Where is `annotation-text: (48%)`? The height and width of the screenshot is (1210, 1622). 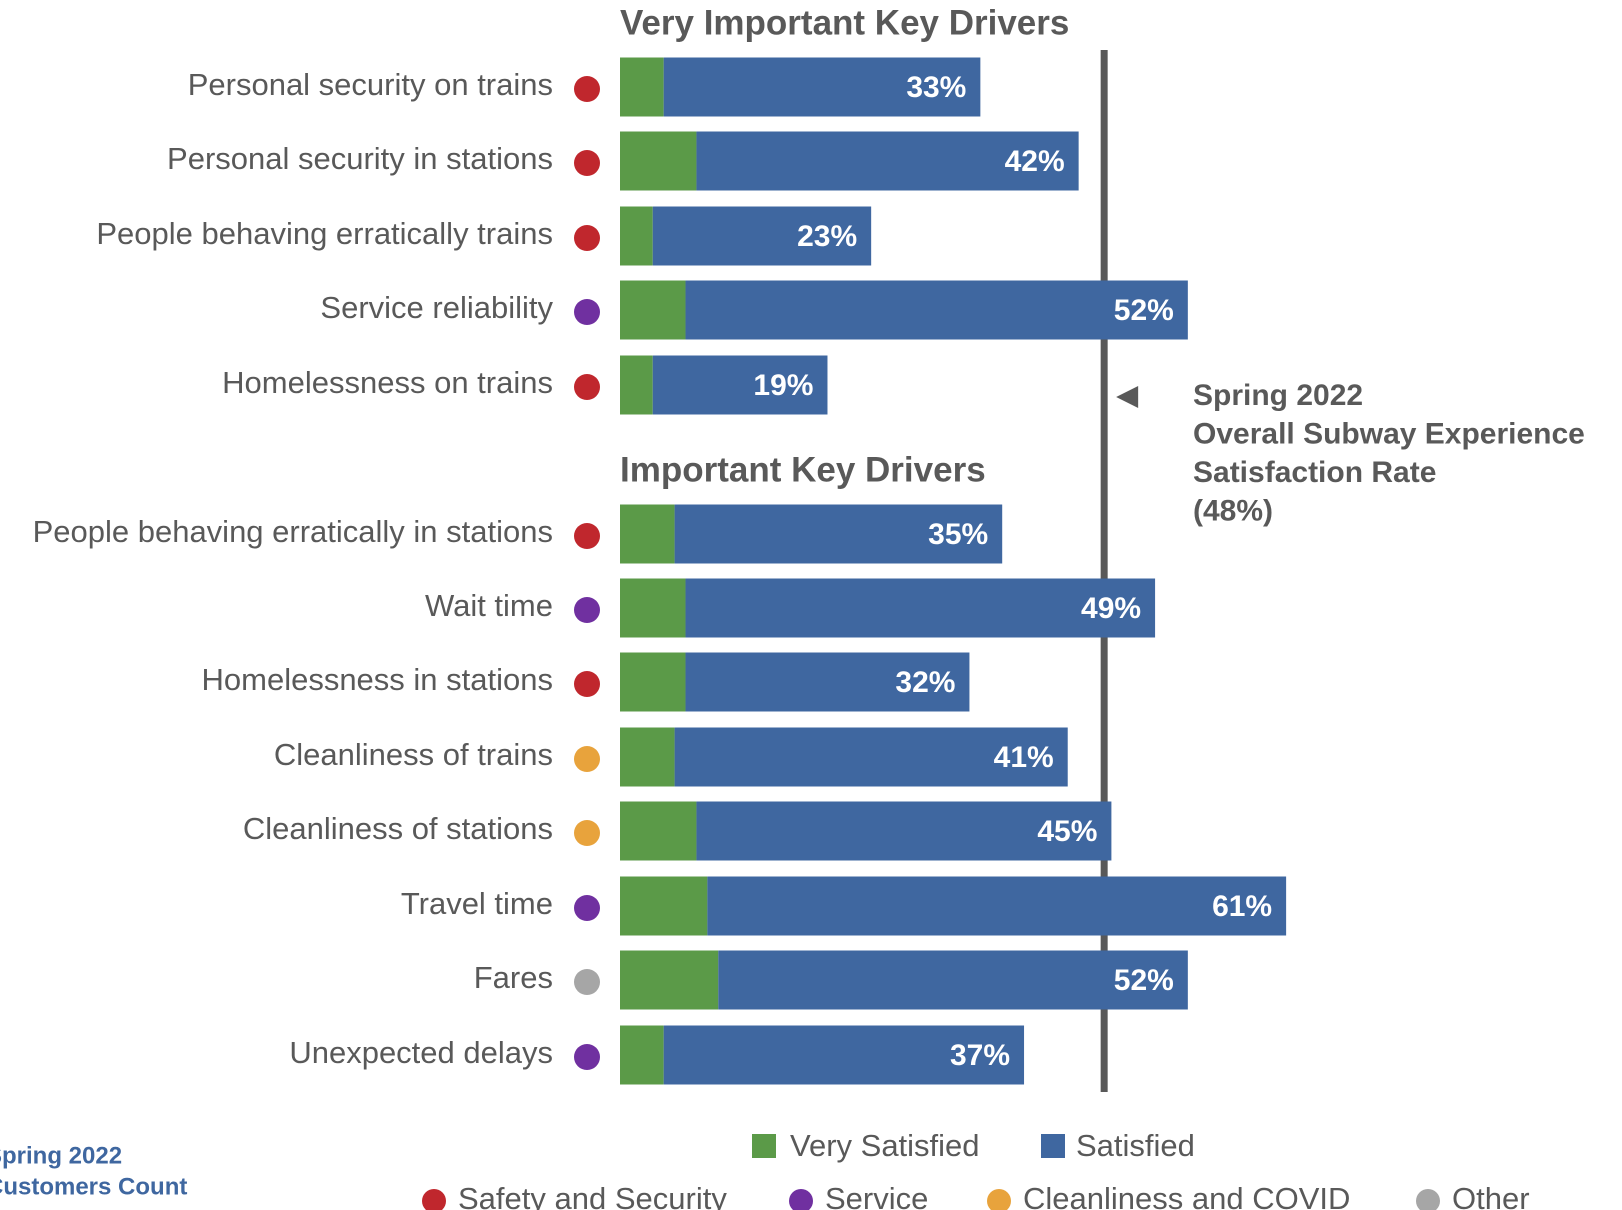 annotation-text: (48%) is located at coordinates (1233, 510).